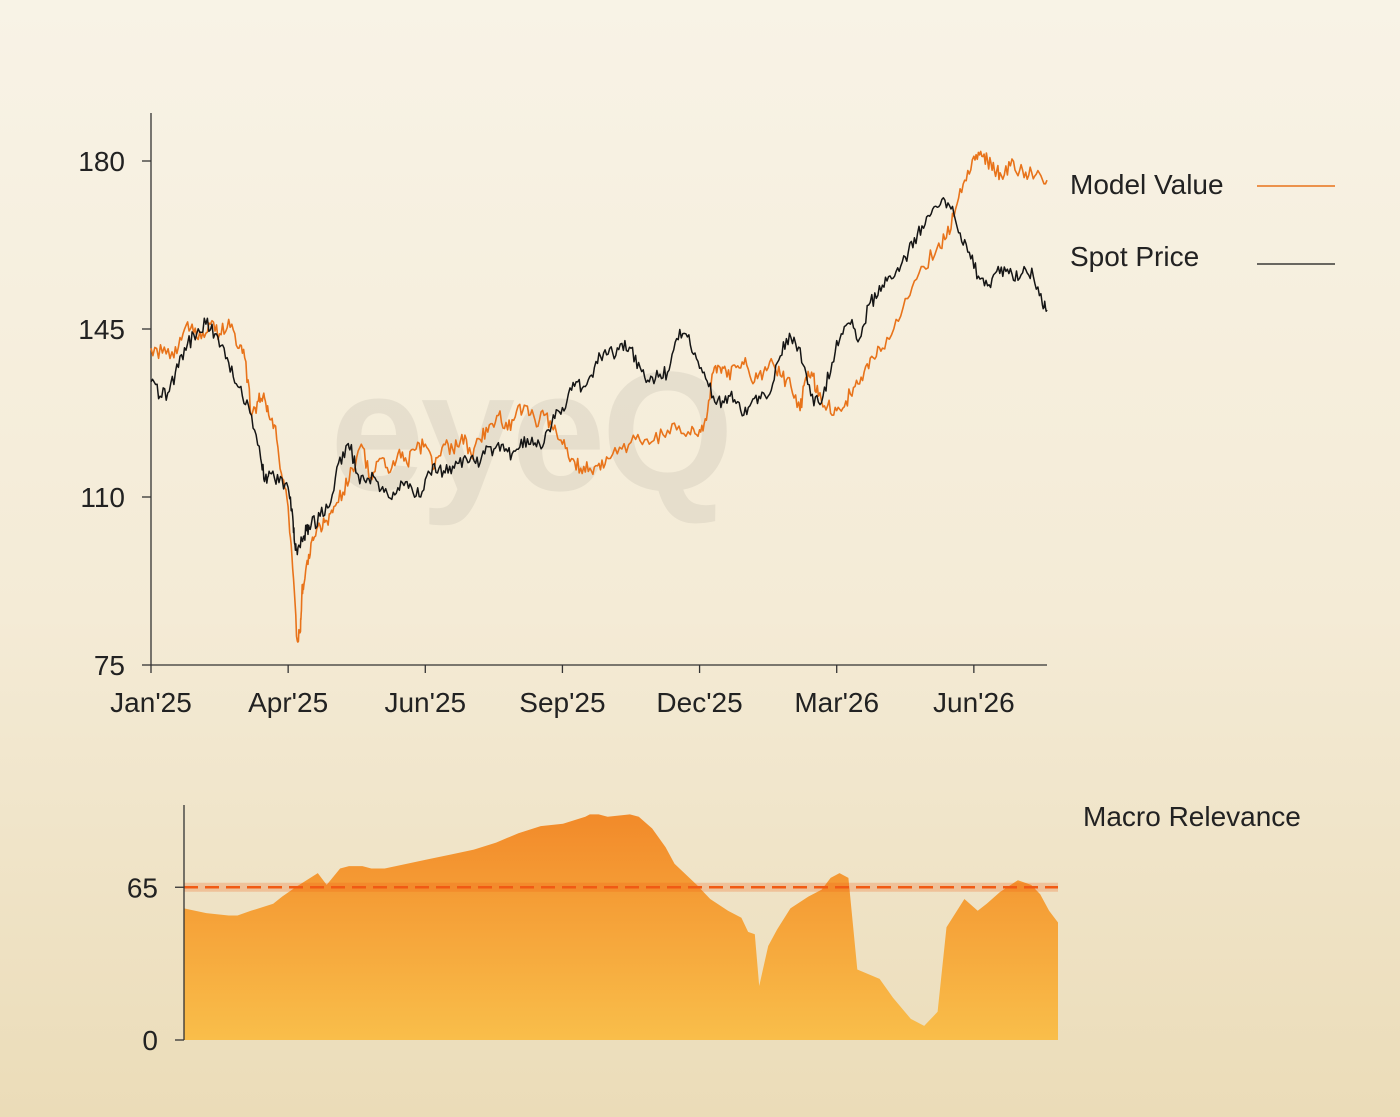 The height and width of the screenshot is (1117, 1400). Describe the element at coordinates (1134, 256) in the screenshot. I see `legend-label-spot-price: Spot Price` at that location.